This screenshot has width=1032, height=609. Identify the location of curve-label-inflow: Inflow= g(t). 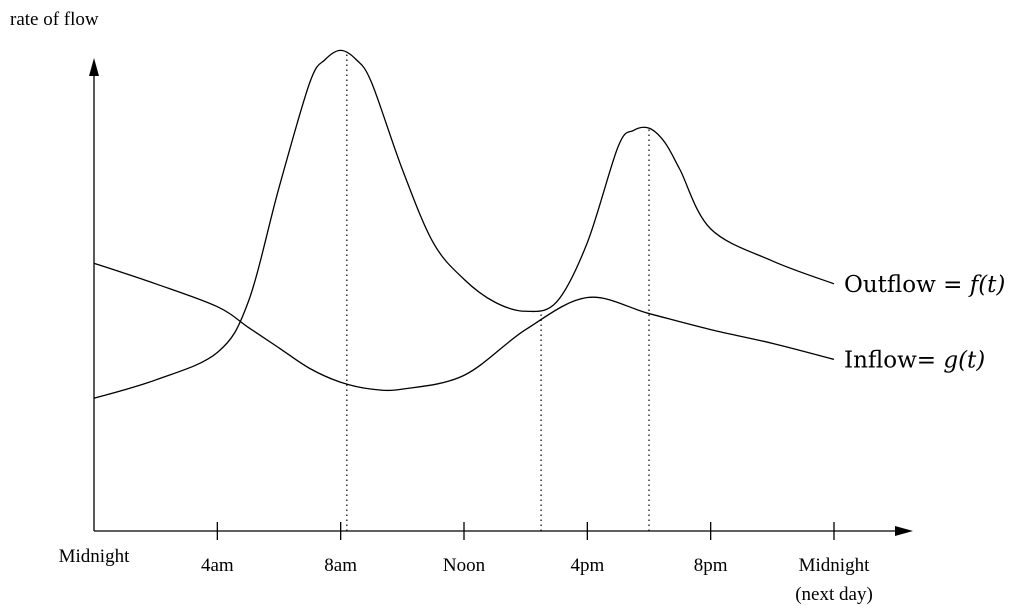
(914, 360).